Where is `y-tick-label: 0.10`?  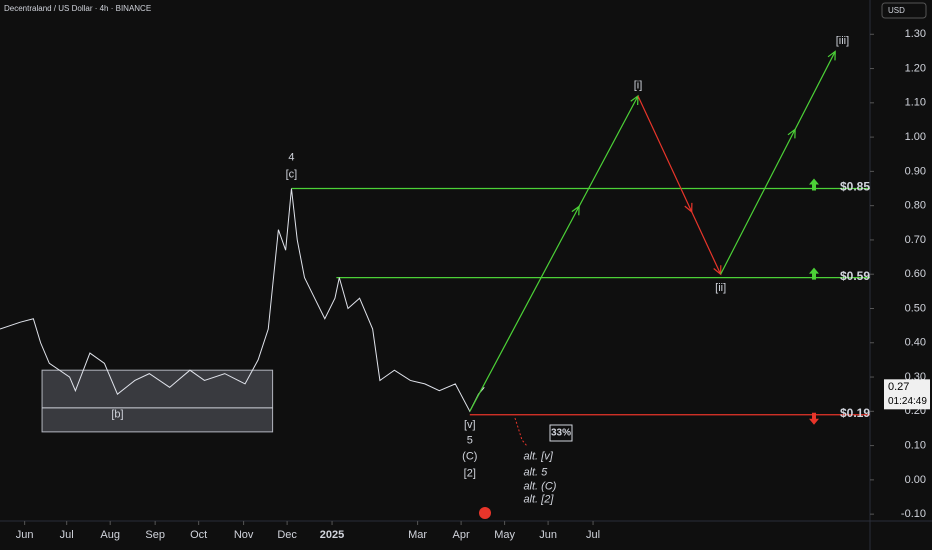
y-tick-label: 0.10 is located at coordinates (915, 445).